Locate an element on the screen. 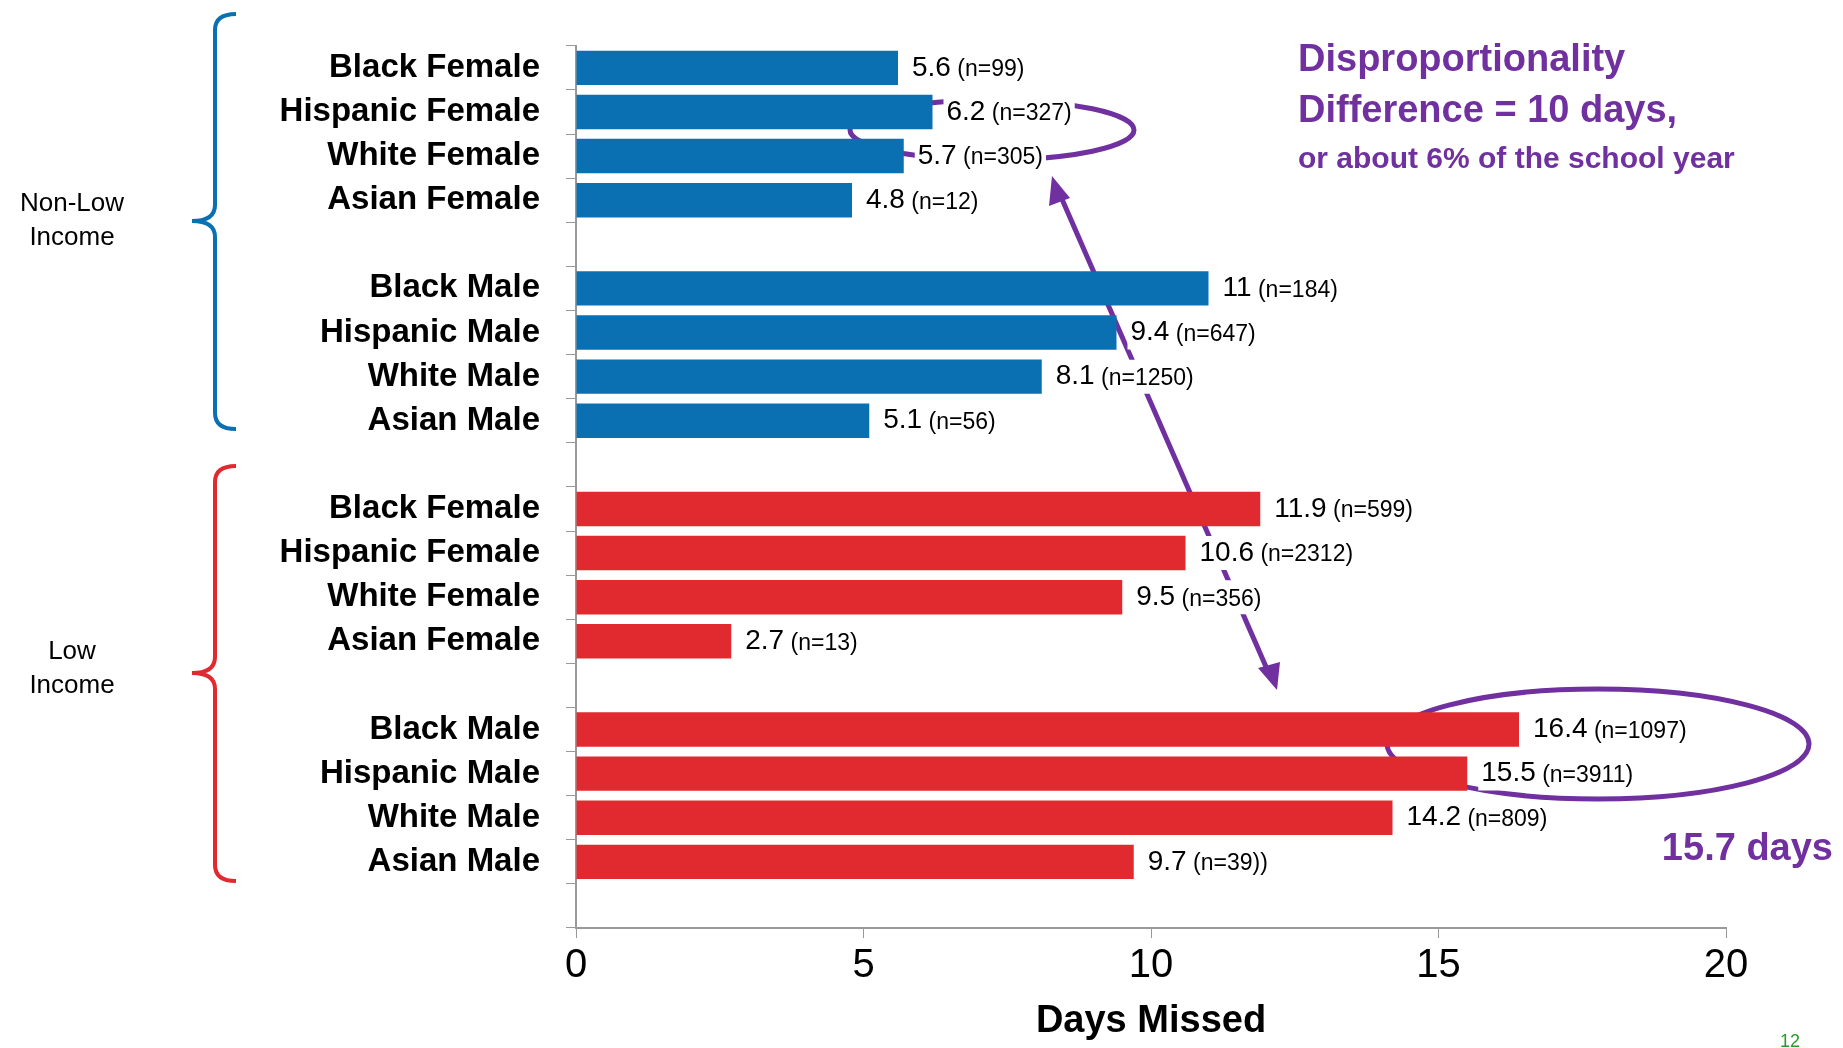 This screenshot has height=1048, width=1843. data-label: 14.2 (n=809) is located at coordinates (1477, 816).